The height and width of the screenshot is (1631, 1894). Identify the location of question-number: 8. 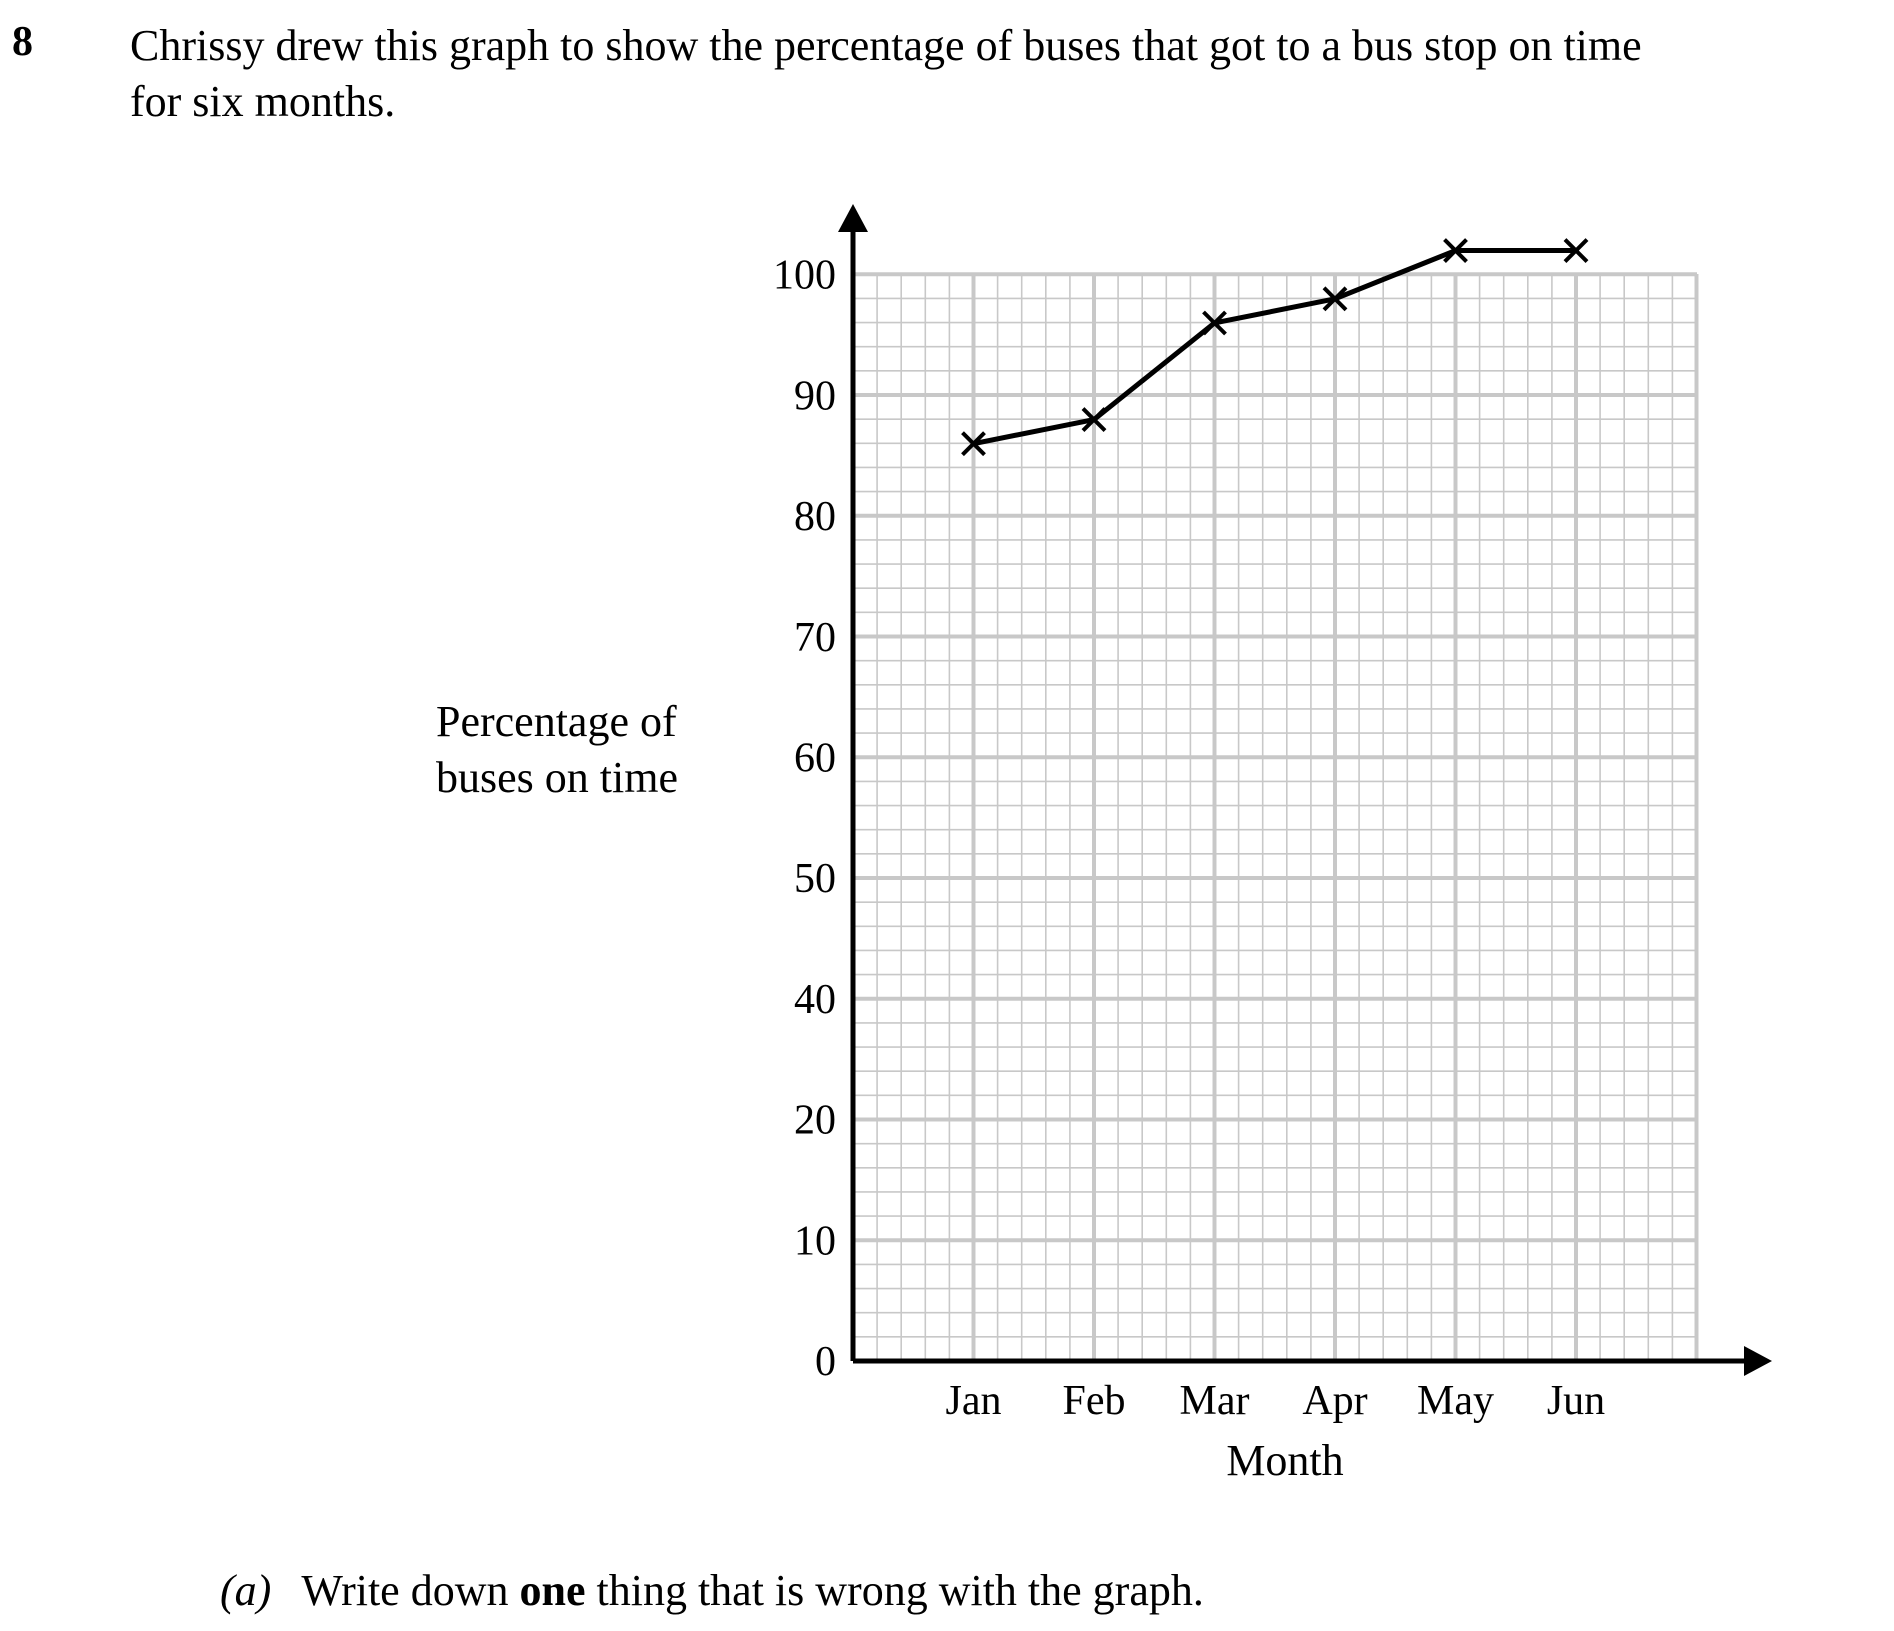
(22, 42).